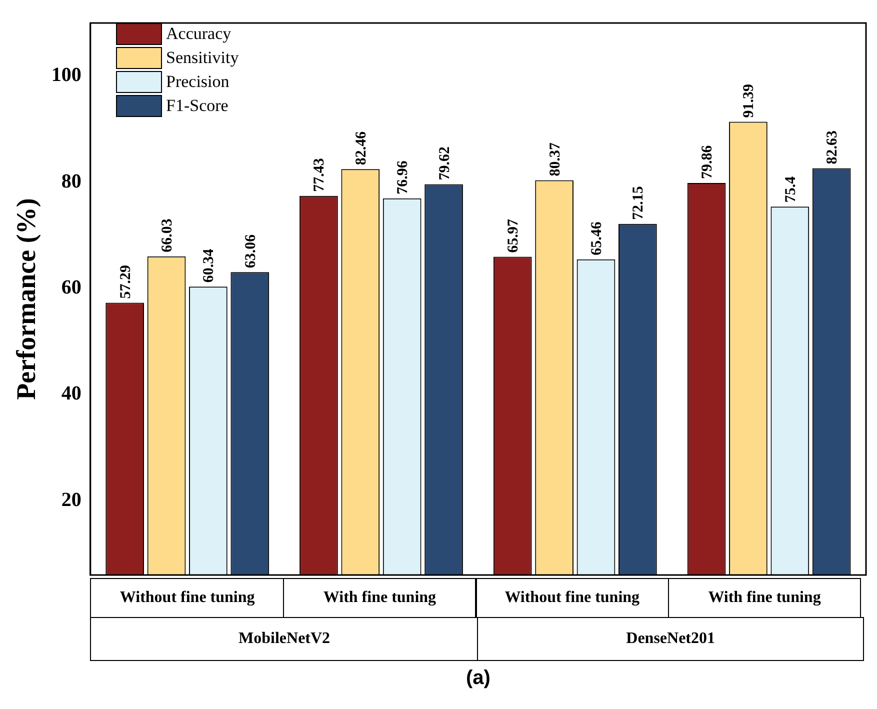 The width and height of the screenshot is (877, 709). Describe the element at coordinates (670, 638) in the screenshot. I see `text: DenseNet201` at that location.